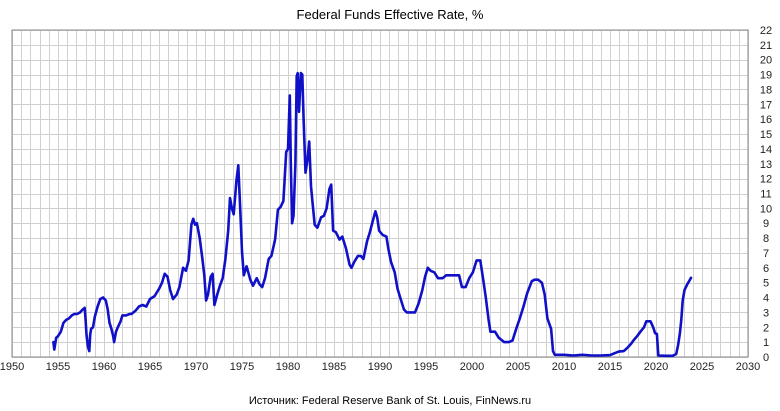  I want to click on y-tick-label: 8, so click(766, 239).